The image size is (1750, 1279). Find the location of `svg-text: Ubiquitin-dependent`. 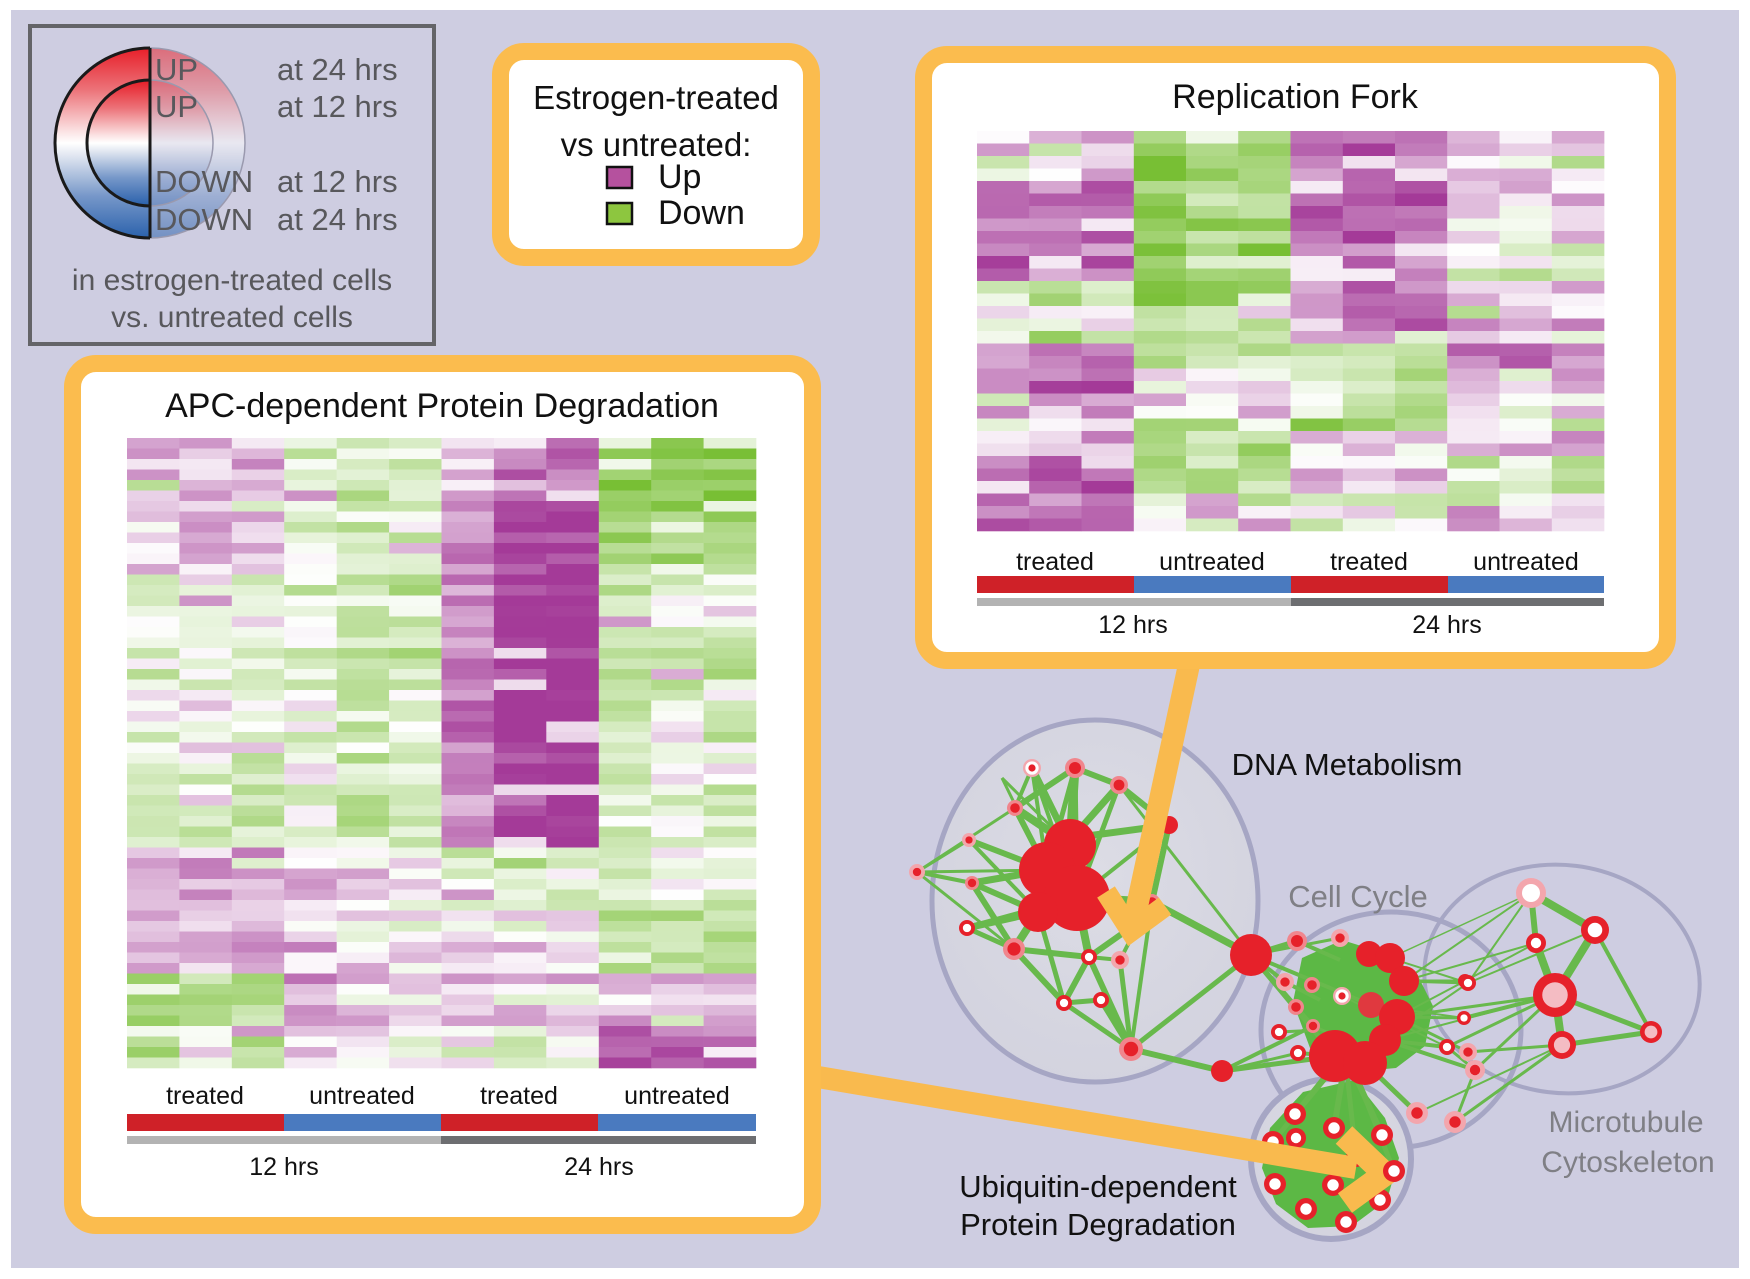

svg-text: Ubiquitin-dependent is located at coordinates (1098, 1186).